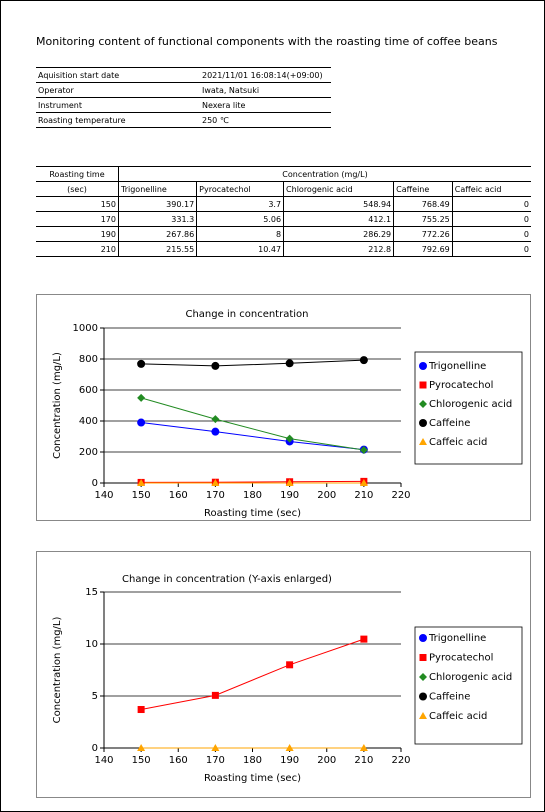 The height and width of the screenshot is (812, 545). What do you see at coordinates (400, 495) in the screenshot?
I see `x-tick-label: 220` at bounding box center [400, 495].